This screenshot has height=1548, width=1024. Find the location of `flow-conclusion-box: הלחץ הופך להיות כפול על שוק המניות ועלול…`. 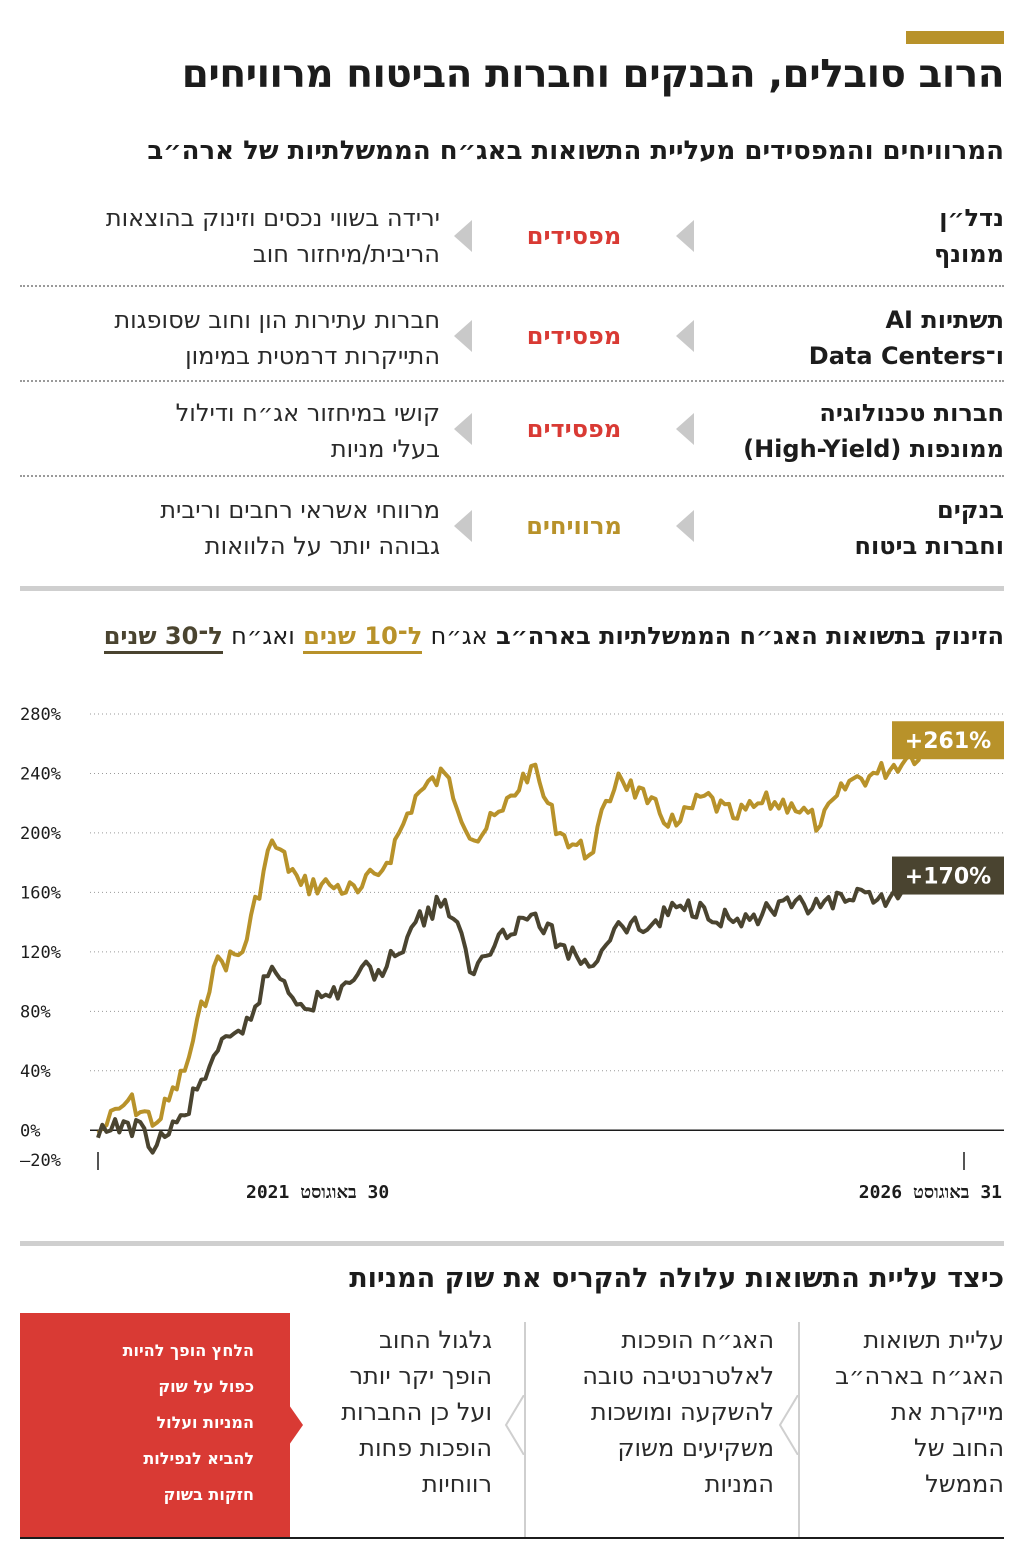

flow-conclusion-box: הלחץ הופך להיות כפול על שוק המניות ועלול… is located at coordinates (155, 1425).